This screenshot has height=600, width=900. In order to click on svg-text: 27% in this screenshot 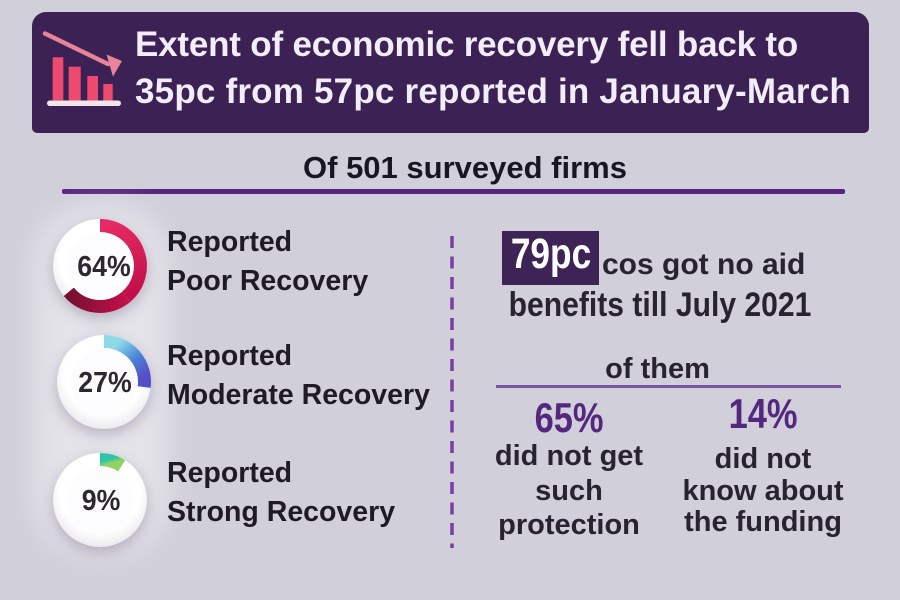, I will do `click(105, 382)`.